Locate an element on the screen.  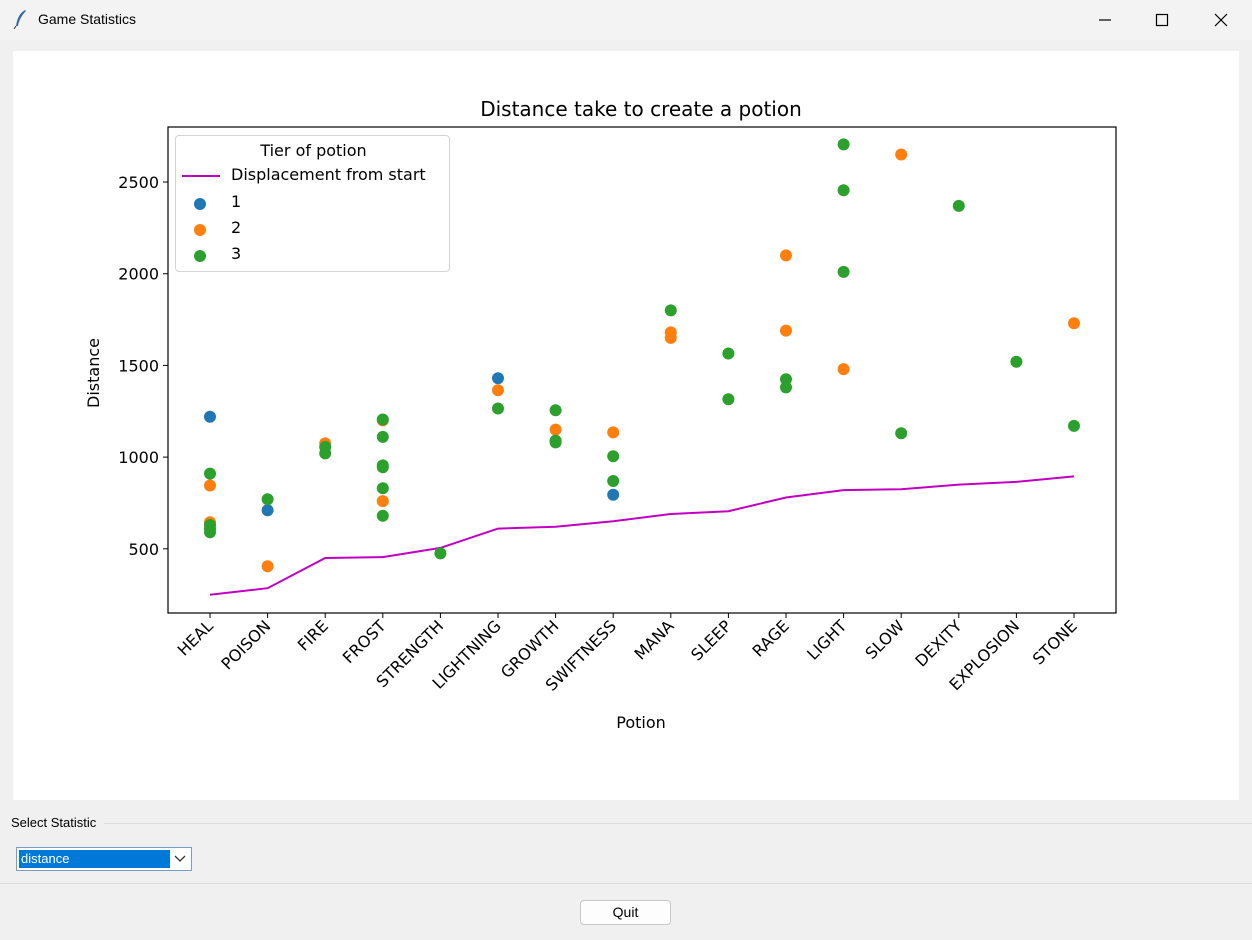
x-tick-label: POISON is located at coordinates (245, 644).